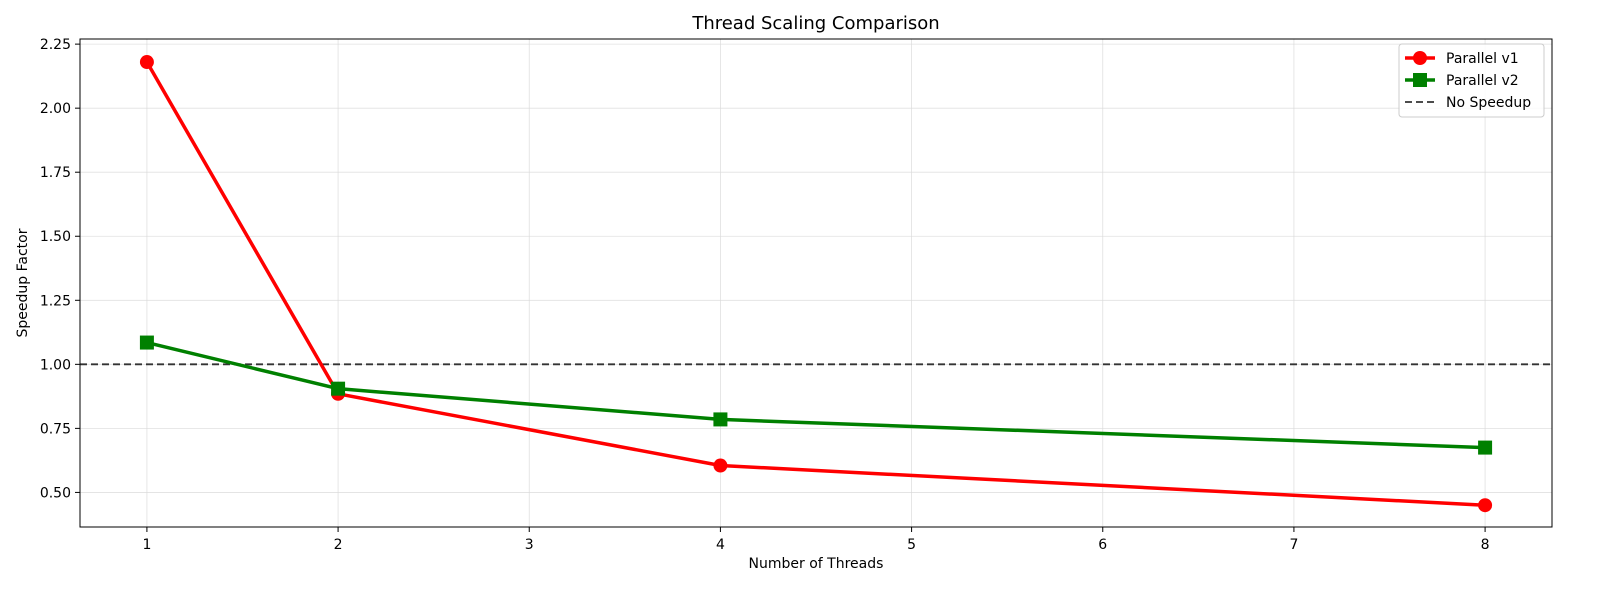  Describe the element at coordinates (55, 429) in the screenshot. I see `y-tick-label: 0.75` at that location.